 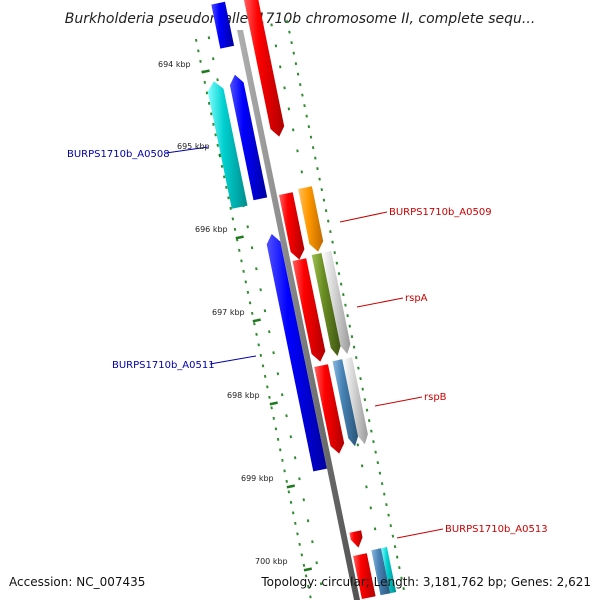 I want to click on tick-label-698: 698 kbp, so click(x=243, y=395).